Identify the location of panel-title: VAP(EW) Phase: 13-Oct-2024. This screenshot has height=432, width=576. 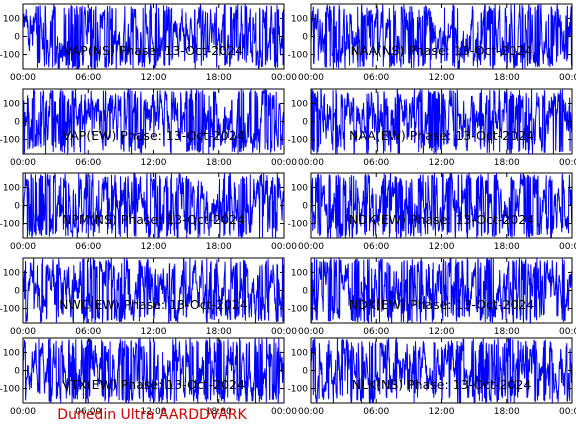
(153, 135).